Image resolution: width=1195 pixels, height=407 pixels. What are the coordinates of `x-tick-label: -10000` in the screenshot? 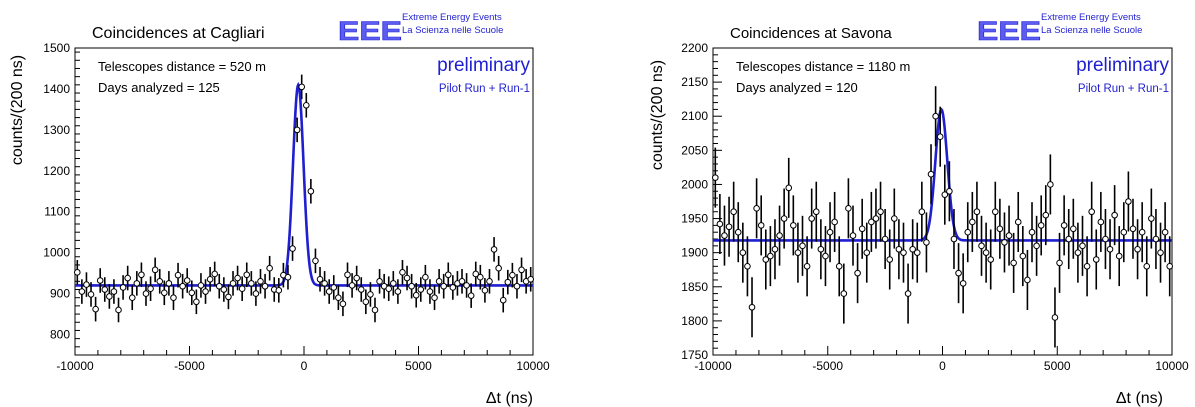 It's located at (713, 366).